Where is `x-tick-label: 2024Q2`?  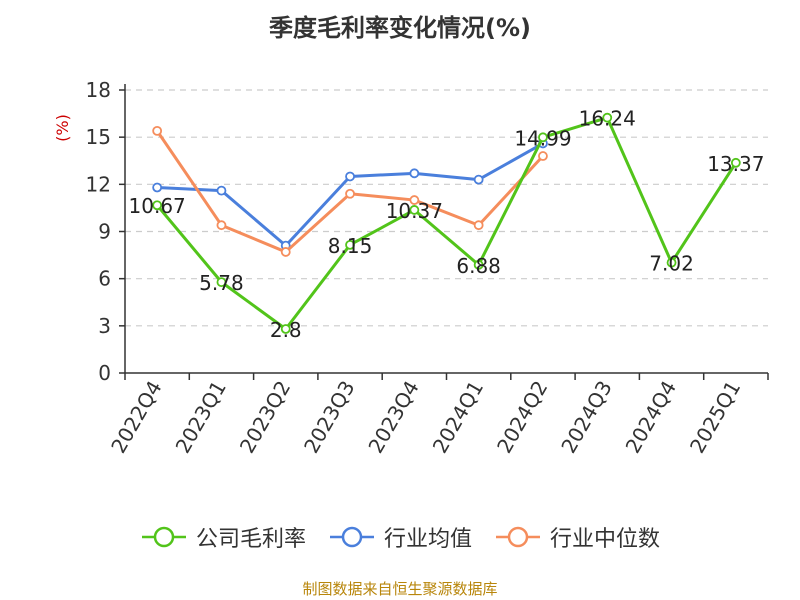 x-tick-label: 2024Q2 is located at coordinates (522, 417).